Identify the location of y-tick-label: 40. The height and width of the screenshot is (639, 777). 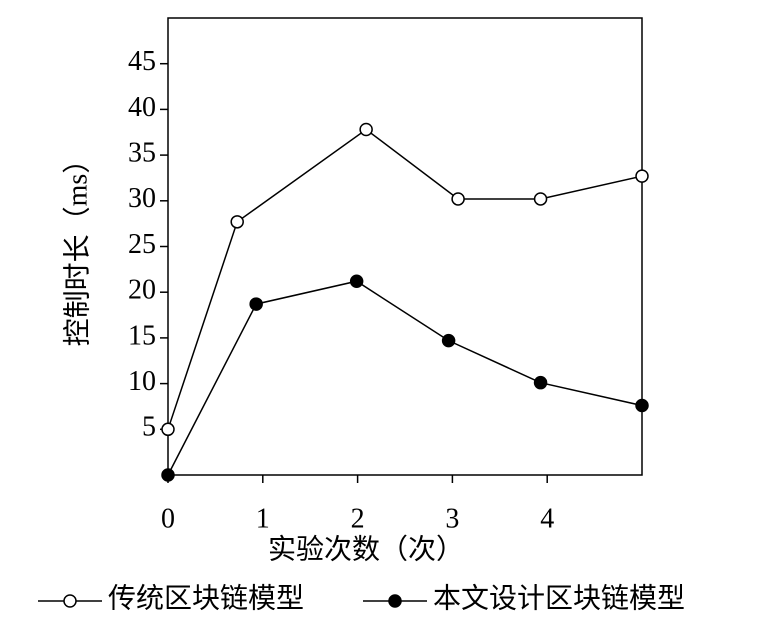
(142, 107).